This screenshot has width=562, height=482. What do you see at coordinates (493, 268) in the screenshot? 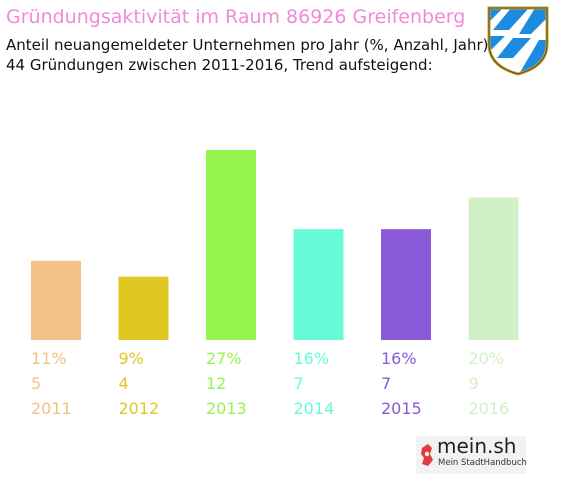
I see `bar-2016` at bounding box center [493, 268].